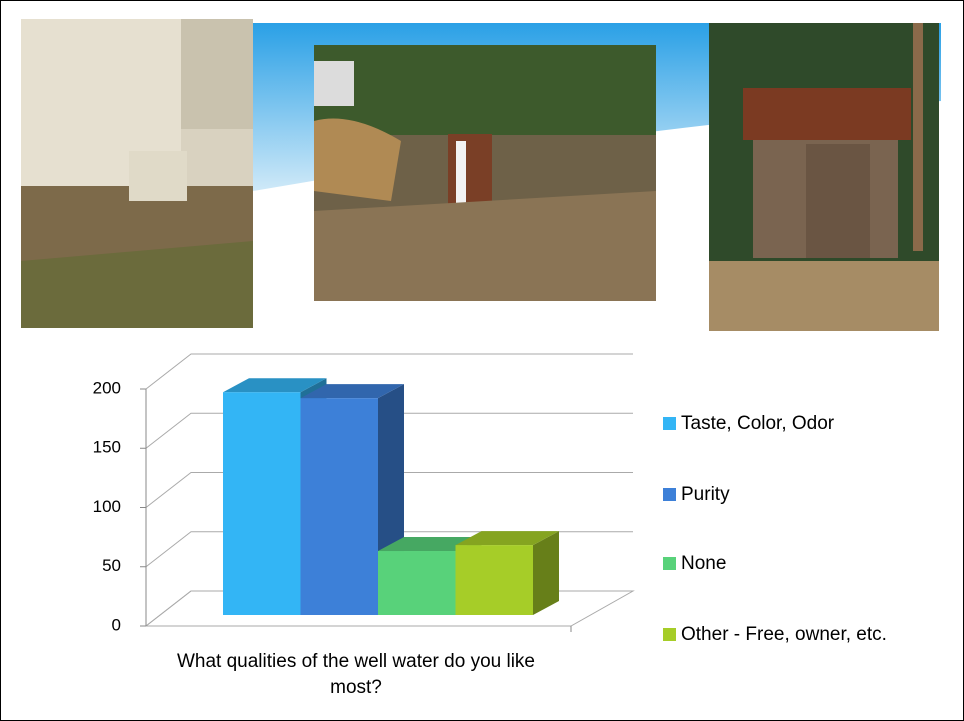  What do you see at coordinates (107, 447) in the screenshot?
I see `y-tick-label: 150` at bounding box center [107, 447].